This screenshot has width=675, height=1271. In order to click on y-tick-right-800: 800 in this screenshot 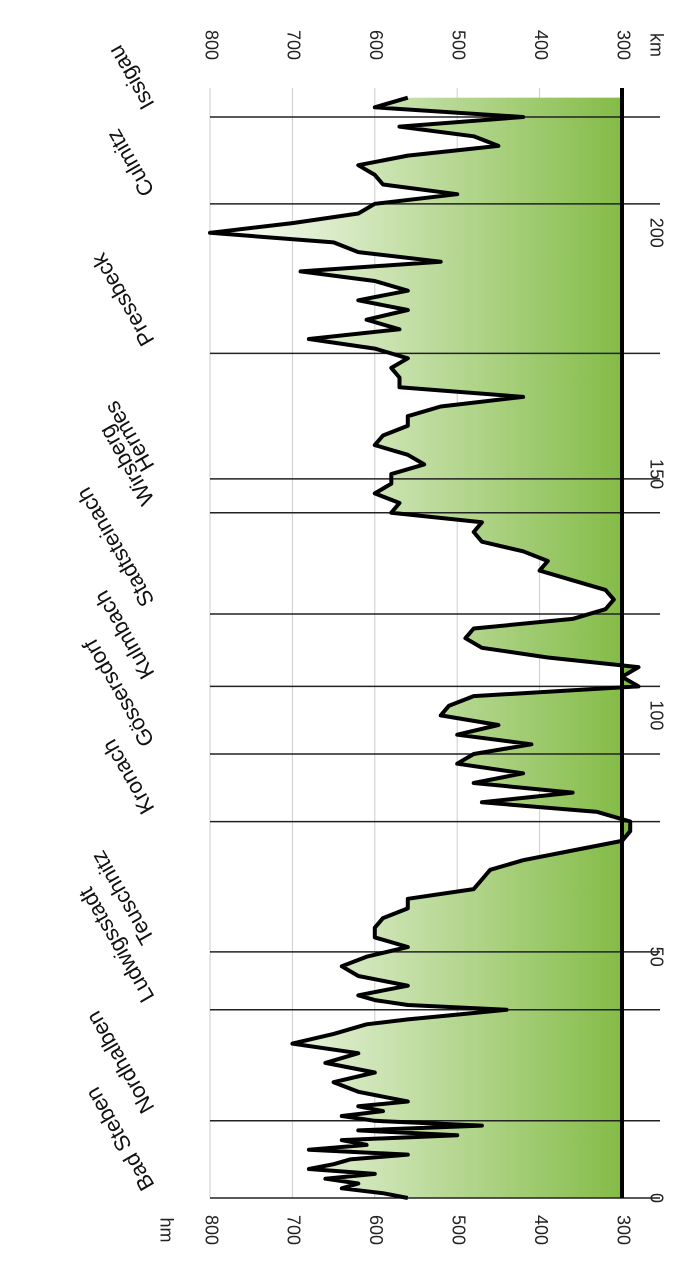, I will do `click(211, 45)`.